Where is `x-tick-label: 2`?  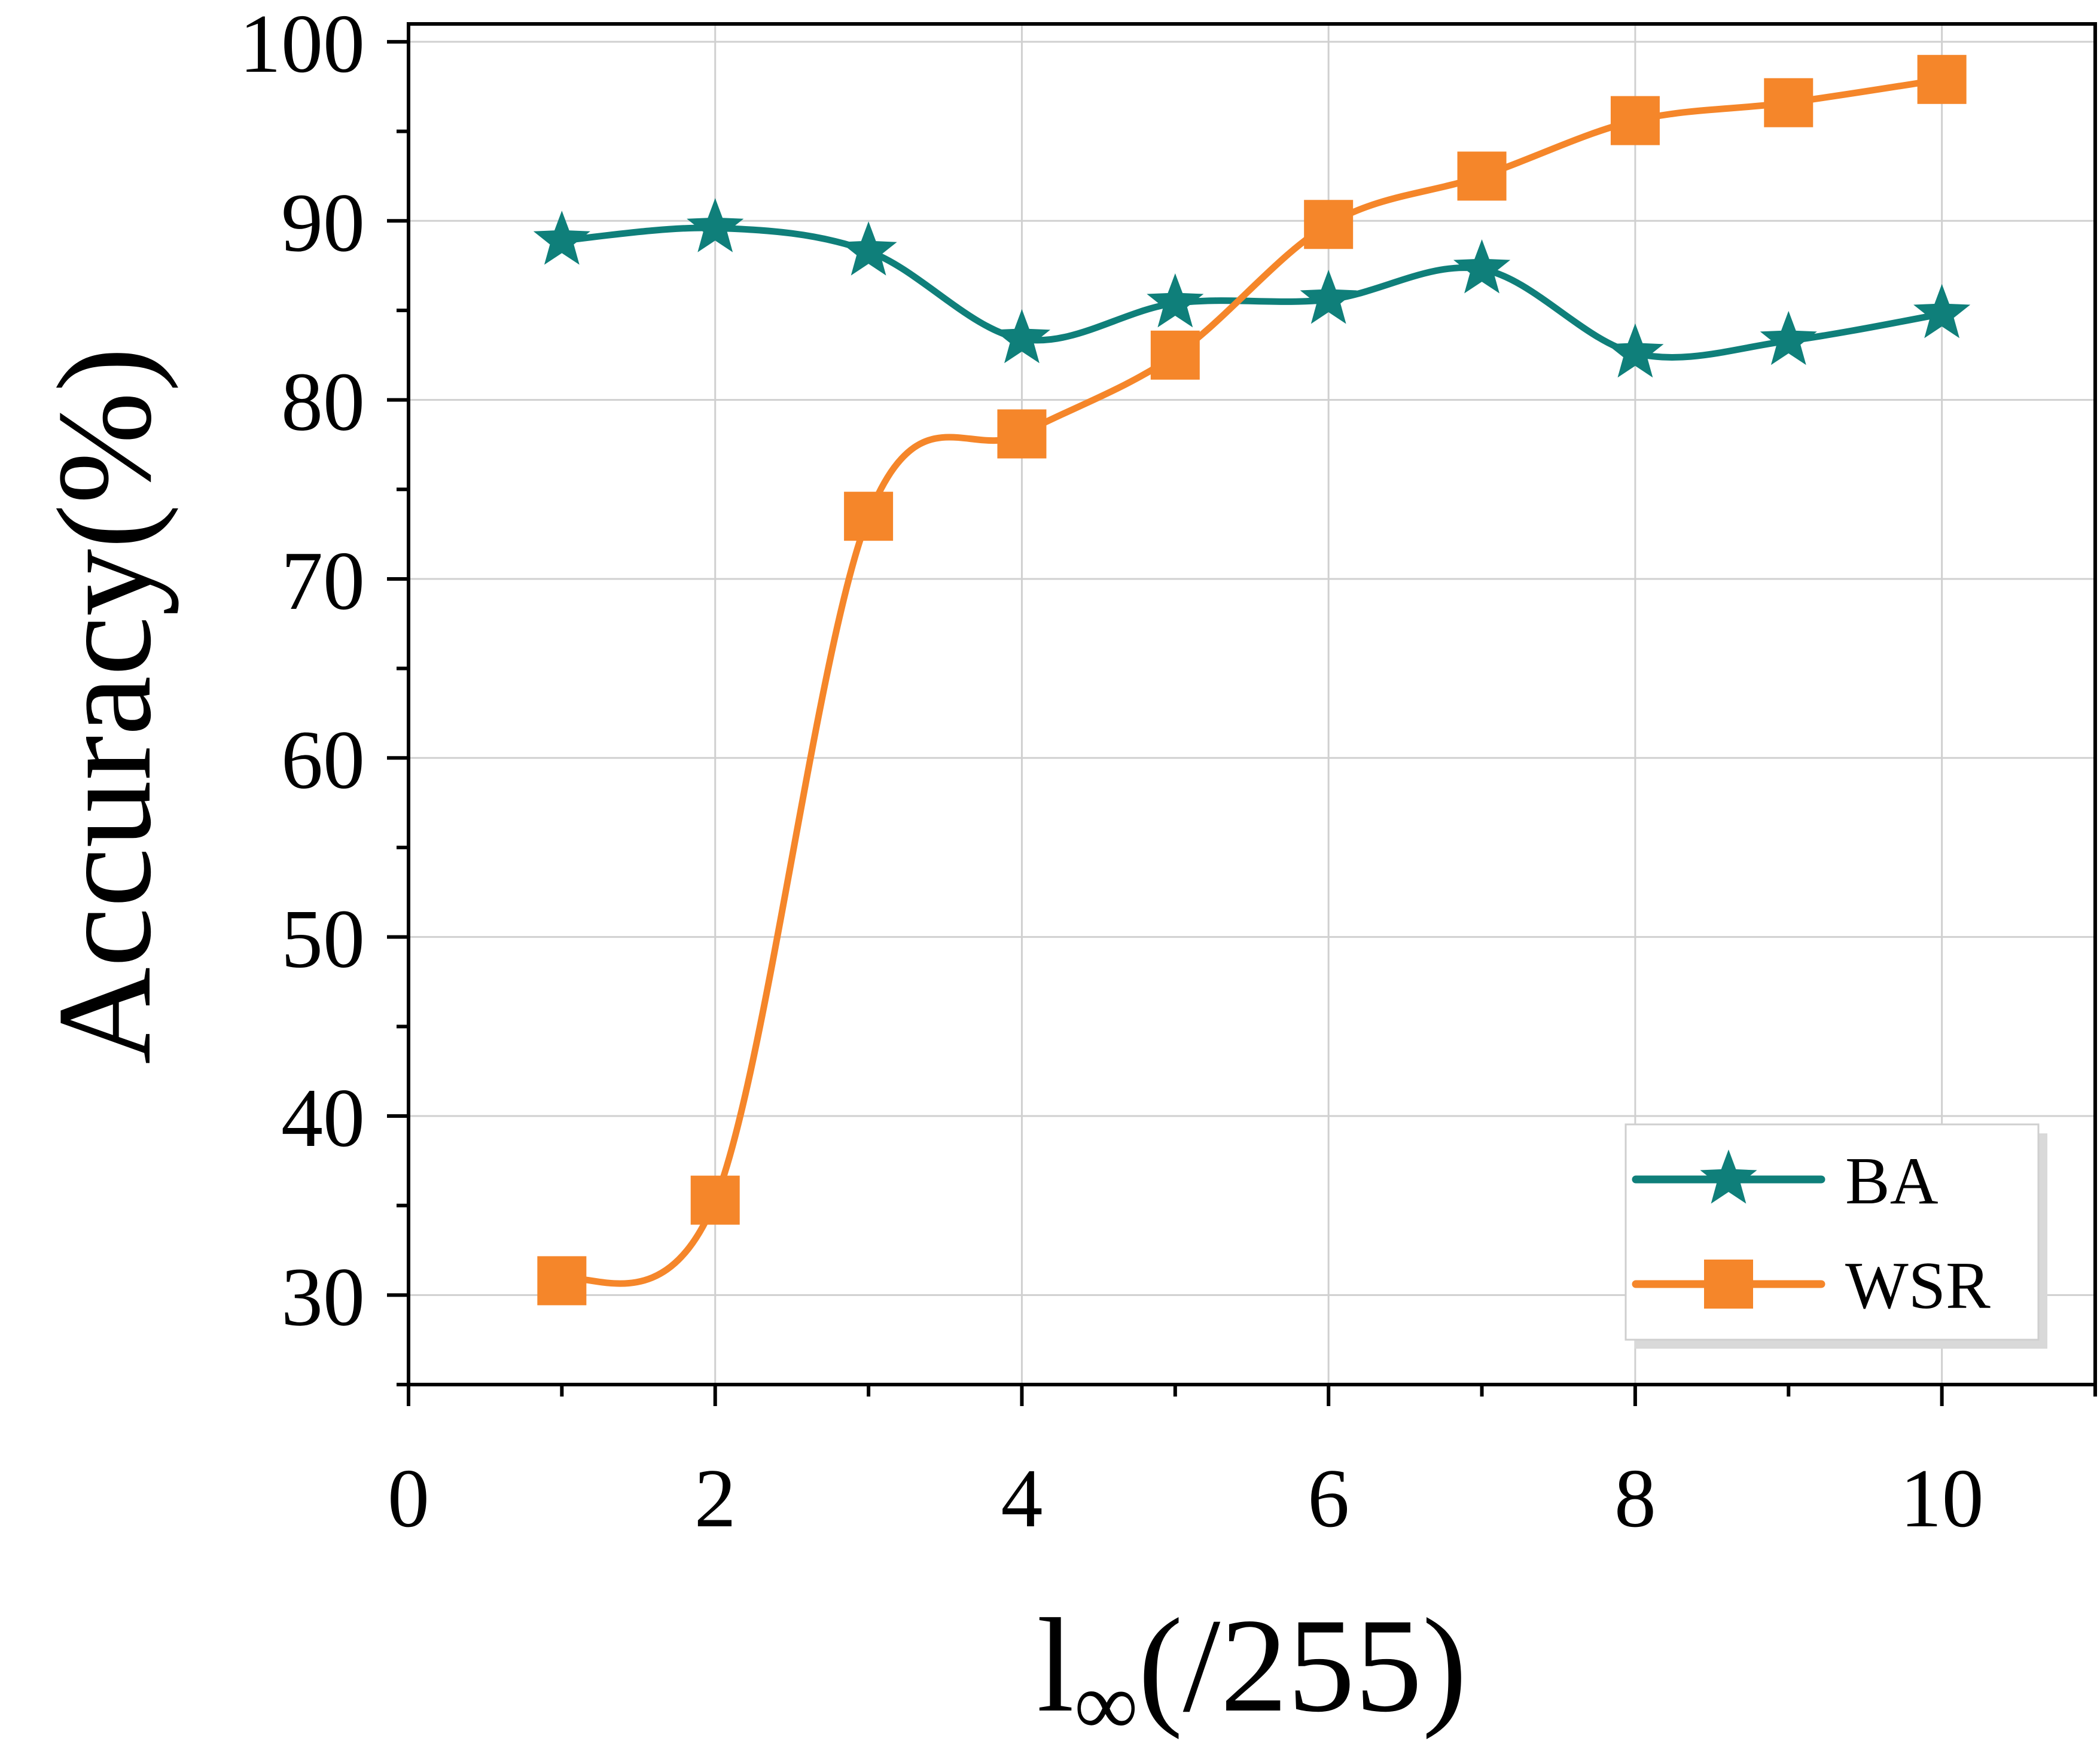 x-tick-label: 2 is located at coordinates (715, 1498).